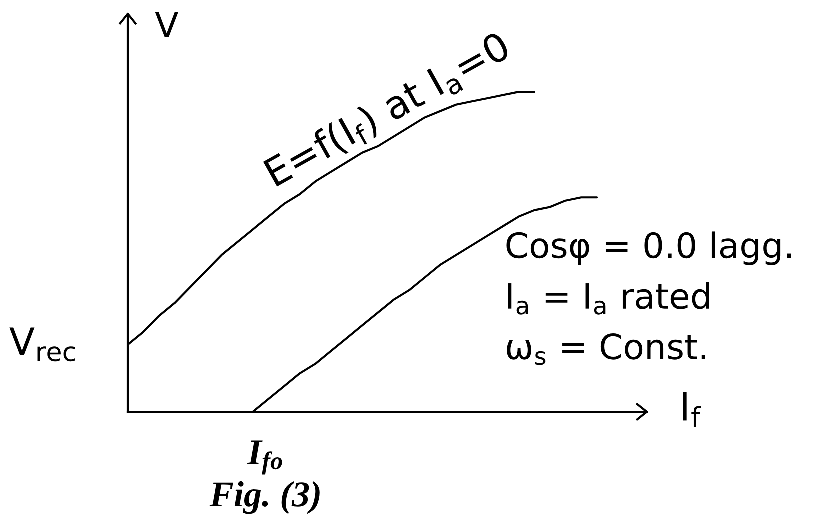 The image size is (820, 518). I want to click on y-axis-title: V, so click(167, 25).